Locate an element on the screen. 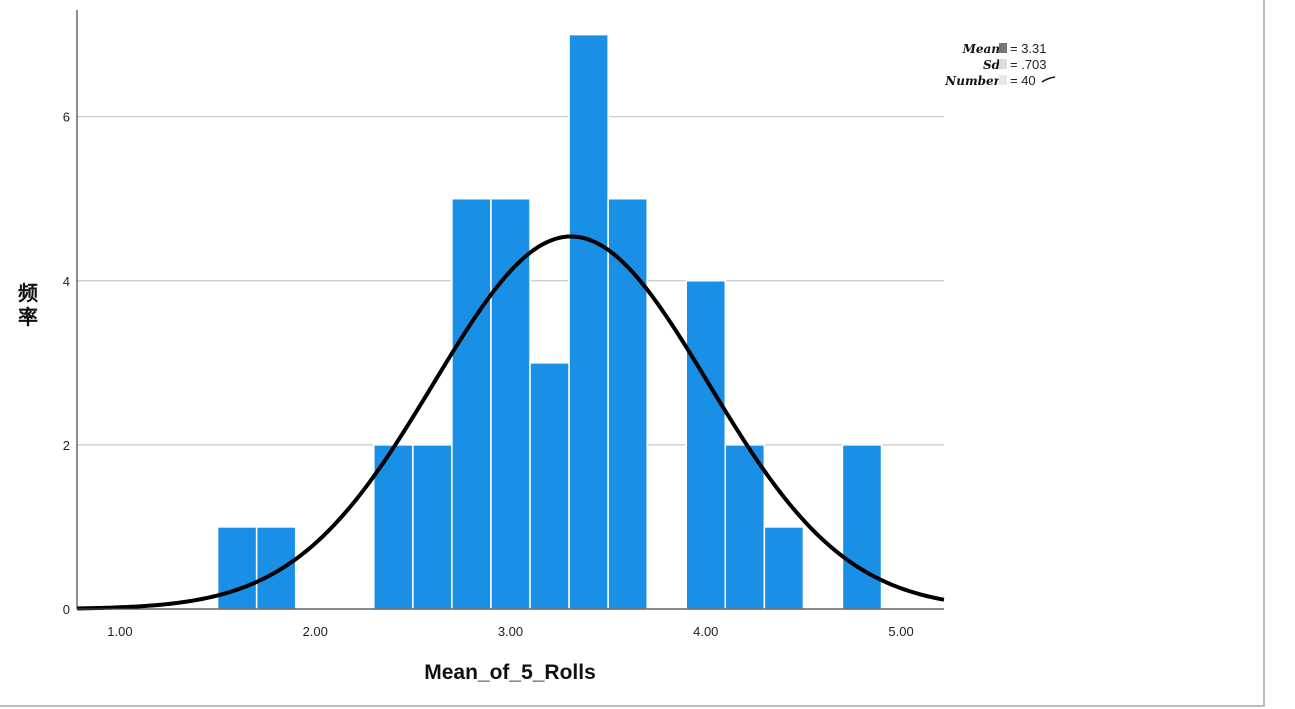 The height and width of the screenshot is (709, 1295). y-tick-labels: 0 2 4 6 is located at coordinates (66, 363).